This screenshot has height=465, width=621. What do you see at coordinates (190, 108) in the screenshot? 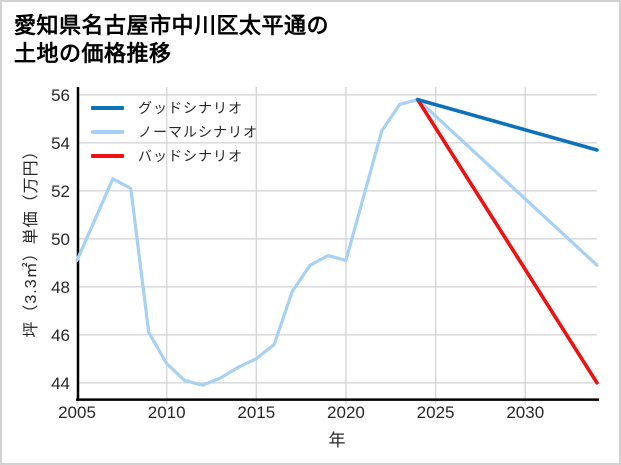
I see `legend-label-good: グッドシナリオ` at bounding box center [190, 108].